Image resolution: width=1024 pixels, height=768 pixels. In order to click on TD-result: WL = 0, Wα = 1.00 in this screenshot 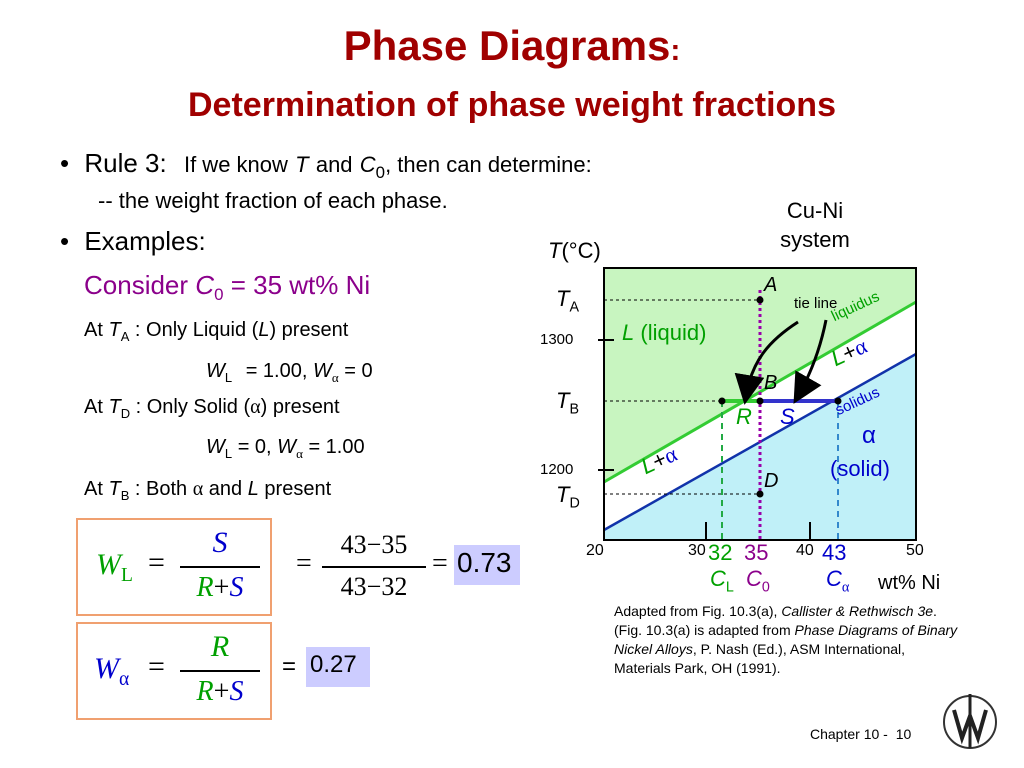, I will do `click(285, 448)`.